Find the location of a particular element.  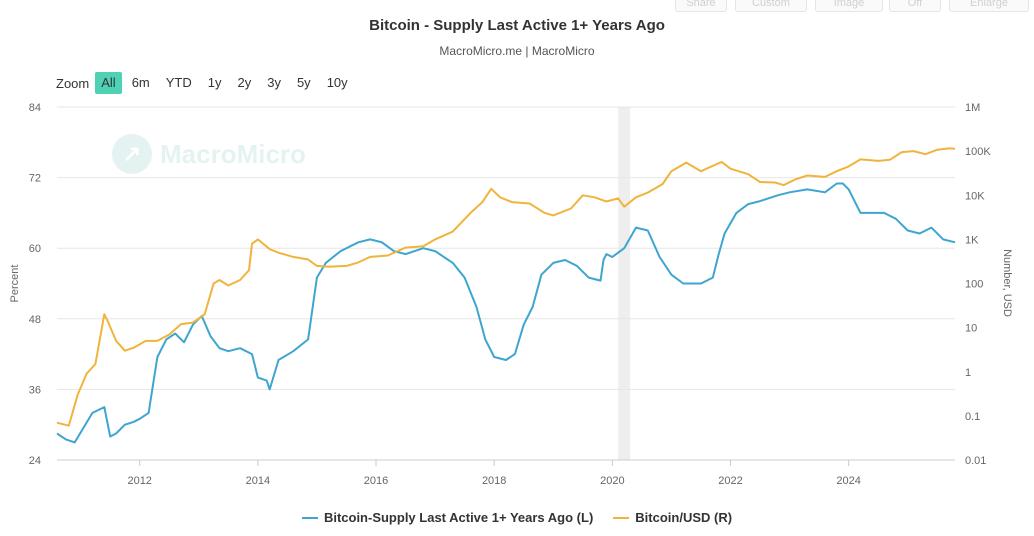

zoom-label: Zoom is located at coordinates (73, 83).